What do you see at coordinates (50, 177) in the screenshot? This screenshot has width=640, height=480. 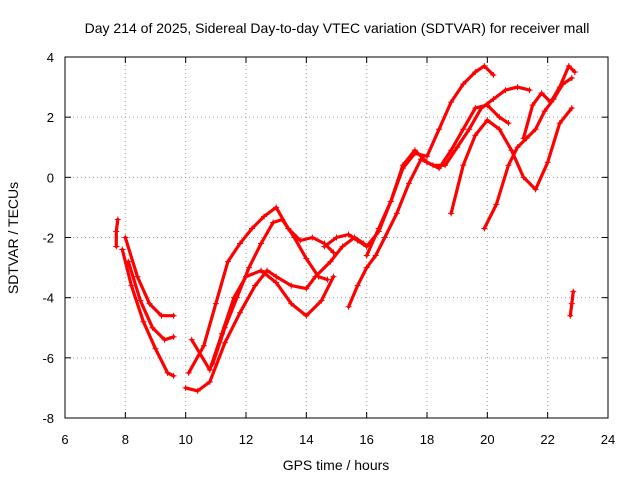 I see `y-tick-label: 0` at bounding box center [50, 177].